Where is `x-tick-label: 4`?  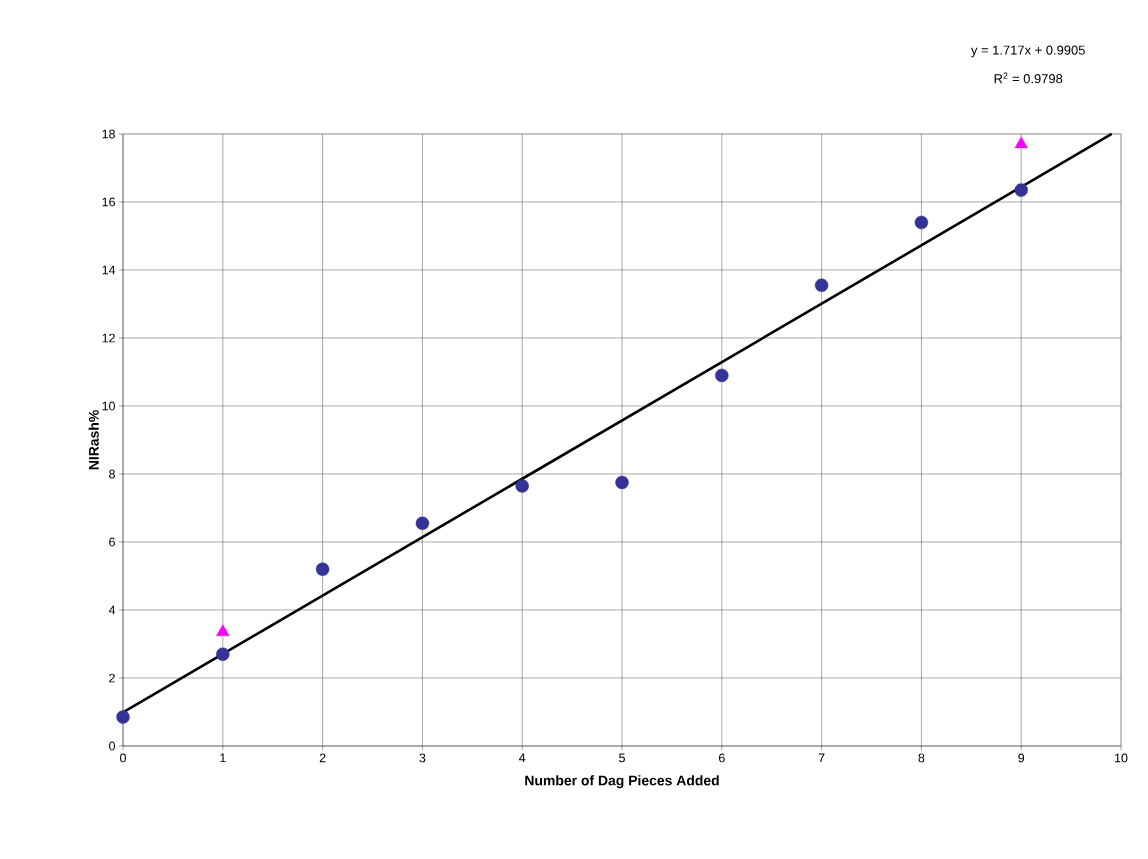
x-tick-label: 4 is located at coordinates (522, 758).